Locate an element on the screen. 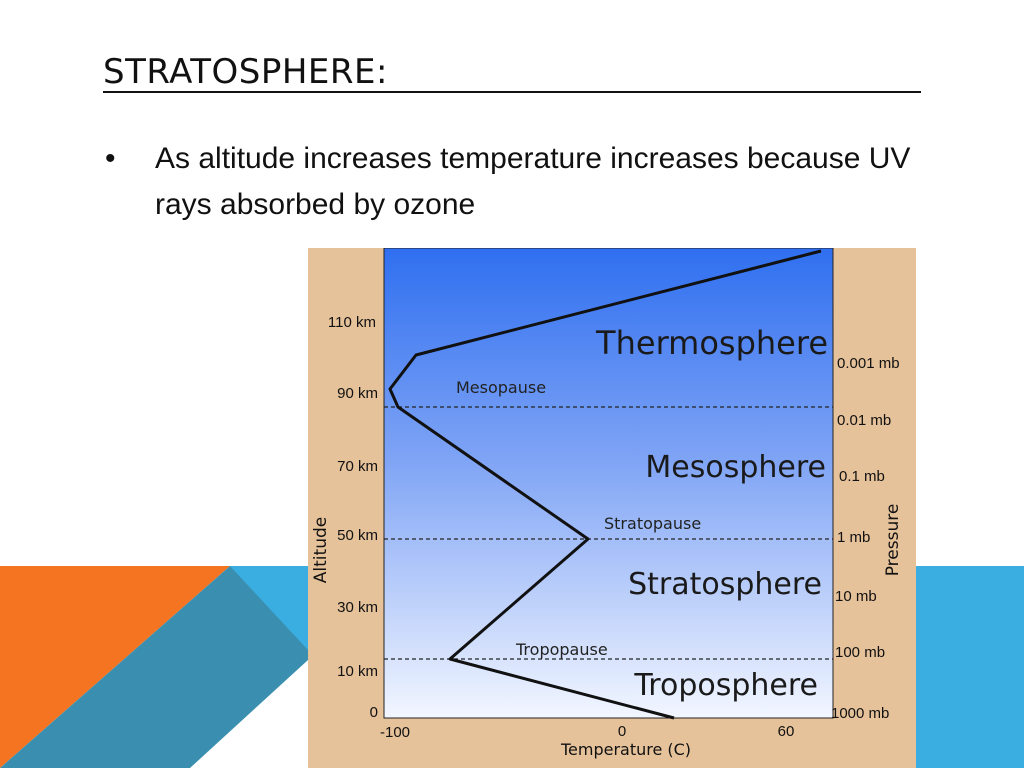  temperature-tick-label: -100 is located at coordinates (395, 732).